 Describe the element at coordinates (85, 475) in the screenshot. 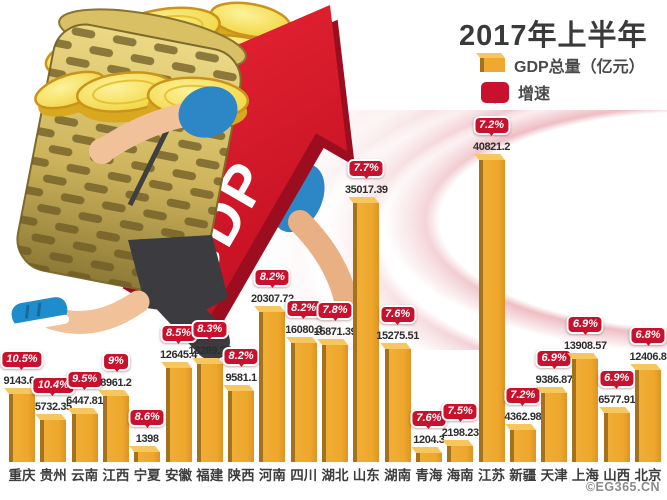

I see `province-label: 云南` at that location.